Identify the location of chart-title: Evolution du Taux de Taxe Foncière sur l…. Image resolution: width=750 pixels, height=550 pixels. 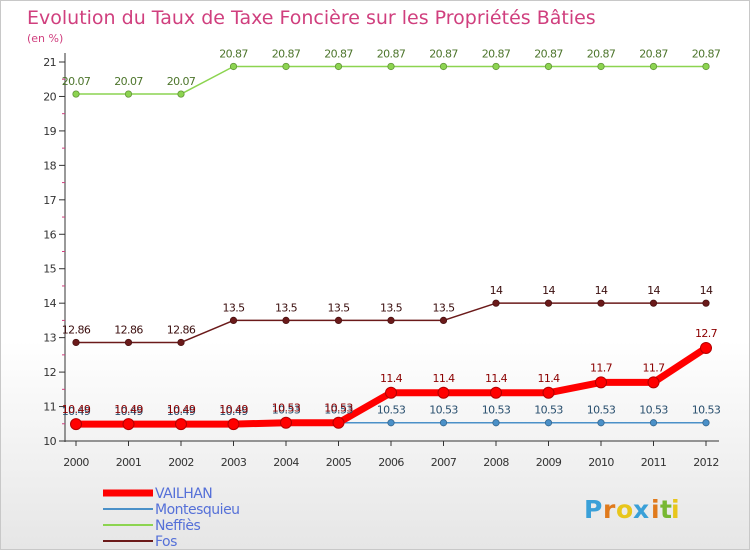
(311, 18).